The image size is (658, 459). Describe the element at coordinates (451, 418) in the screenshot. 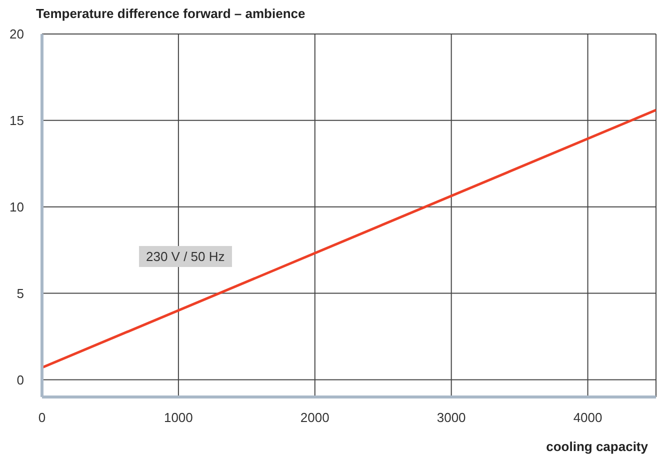

I see `x-tick-label: 3000` at that location.